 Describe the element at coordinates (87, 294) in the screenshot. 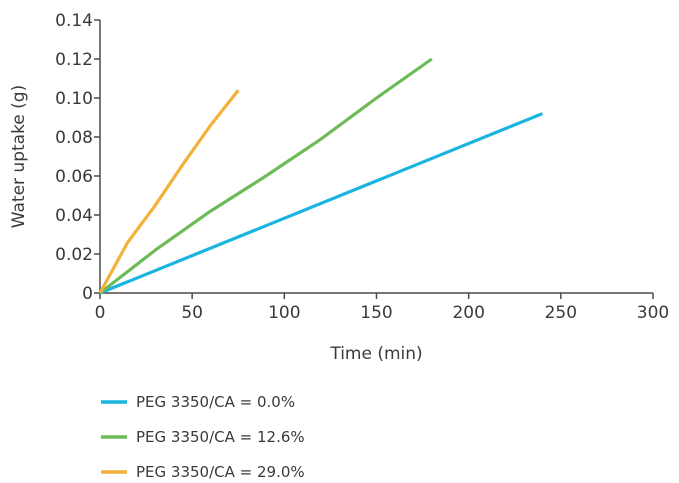

I see `y-tick-label: 0` at that location.